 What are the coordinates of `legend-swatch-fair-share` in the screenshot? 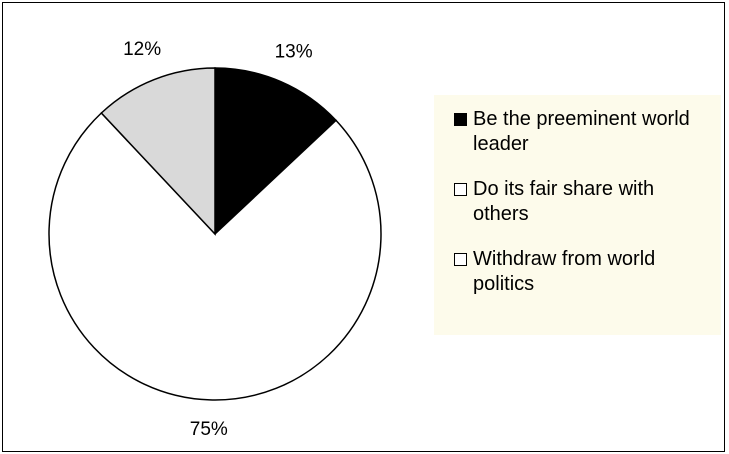 It's located at (460, 189).